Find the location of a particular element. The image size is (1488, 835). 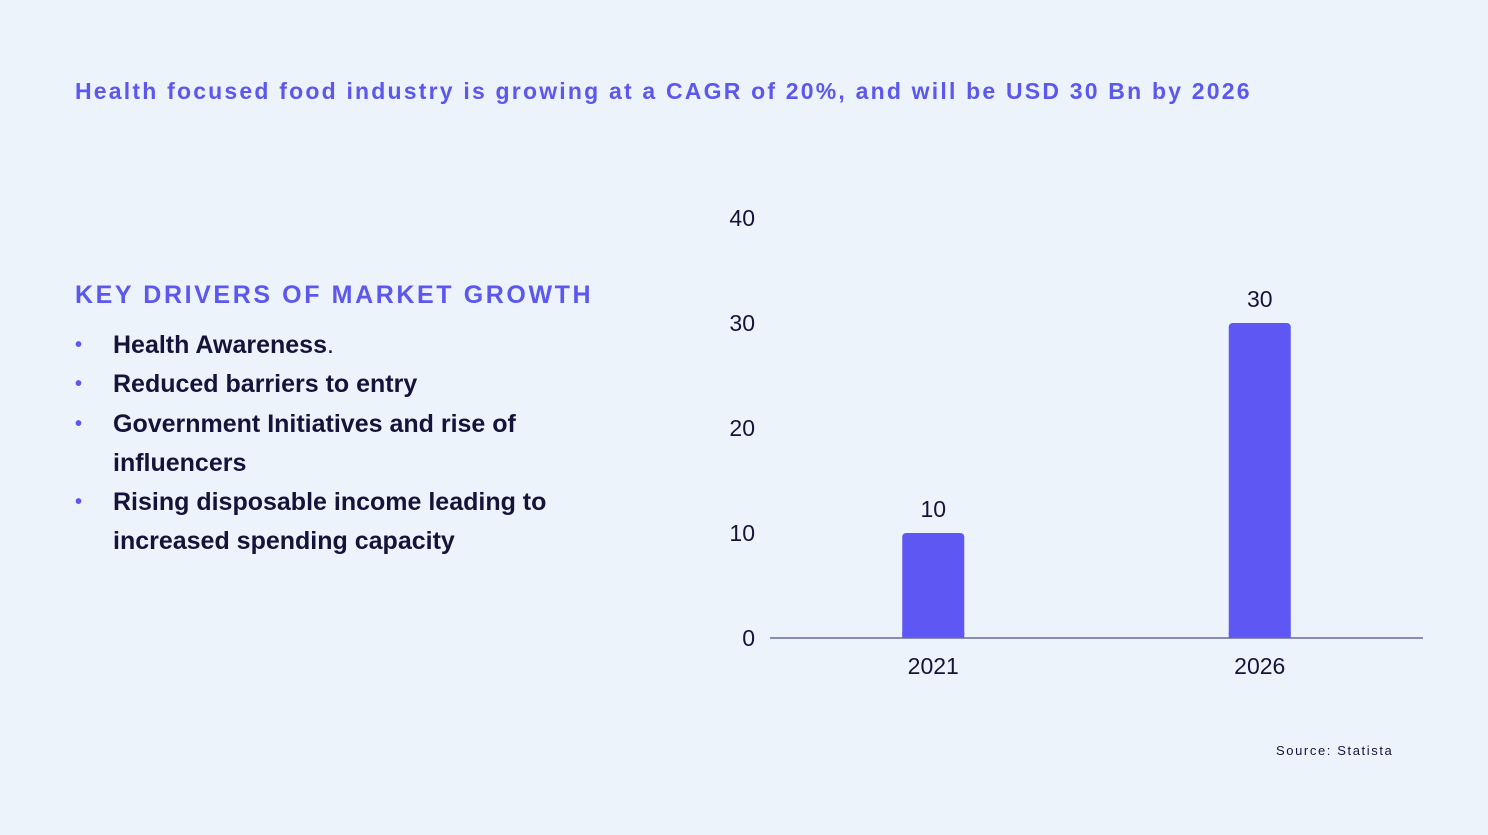

x-tick-label: 2021 is located at coordinates (933, 666).